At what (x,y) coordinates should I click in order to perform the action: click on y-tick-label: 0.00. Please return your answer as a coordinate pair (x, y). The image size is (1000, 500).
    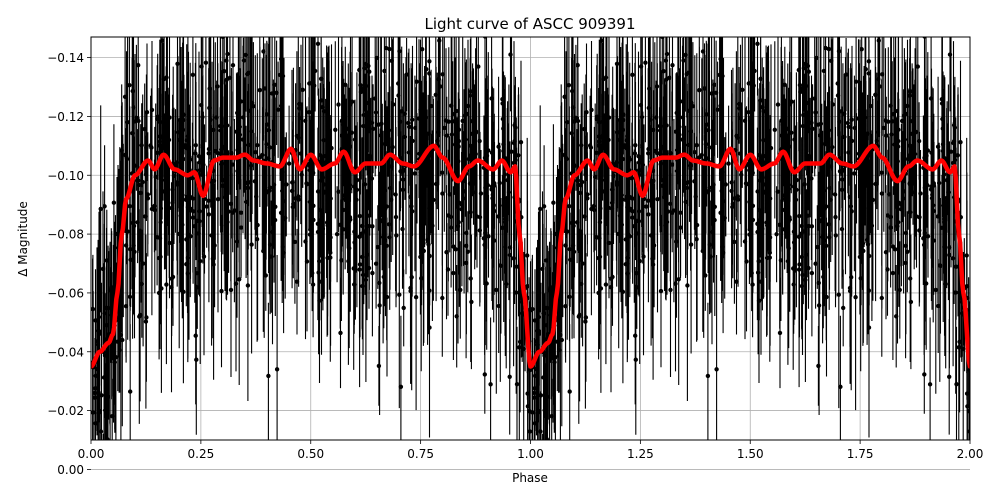
    Looking at the image, I should click on (70, 470).